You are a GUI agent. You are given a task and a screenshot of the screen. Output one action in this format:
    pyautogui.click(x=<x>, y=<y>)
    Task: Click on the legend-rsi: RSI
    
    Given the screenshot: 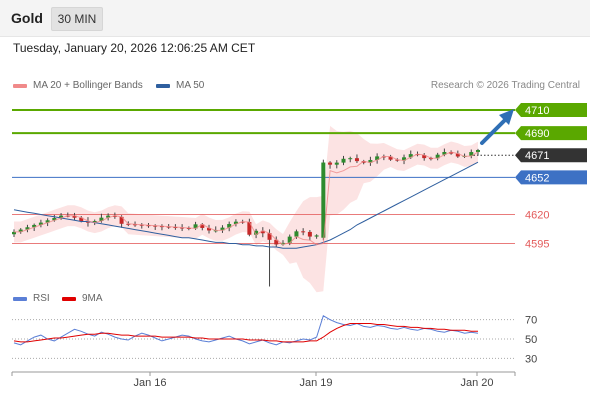 What is the action you would take?
    pyautogui.click(x=31, y=298)
    